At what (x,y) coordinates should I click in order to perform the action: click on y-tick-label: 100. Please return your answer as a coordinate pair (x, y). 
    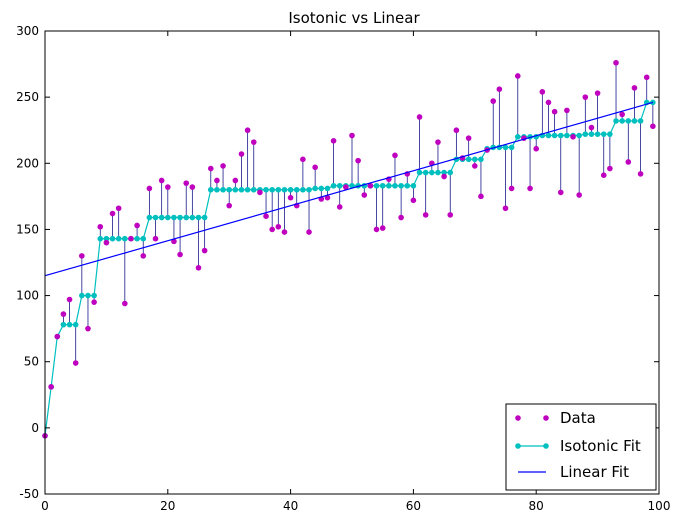
    Looking at the image, I should click on (27, 296).